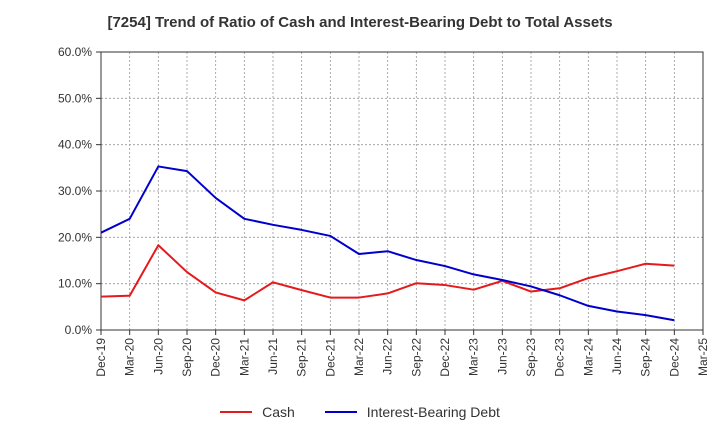 This screenshot has height=440, width=720. I want to click on legend: Cash Interest-Bearing Debt, so click(360, 412).